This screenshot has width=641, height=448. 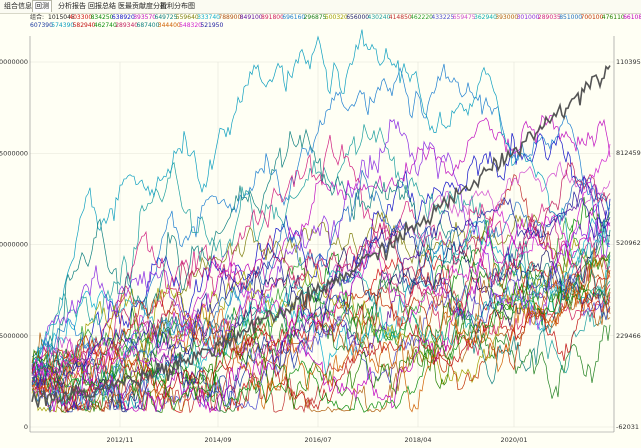 What do you see at coordinates (123, 17) in the screenshot?
I see `legend-item: 638920` at bounding box center [123, 17].